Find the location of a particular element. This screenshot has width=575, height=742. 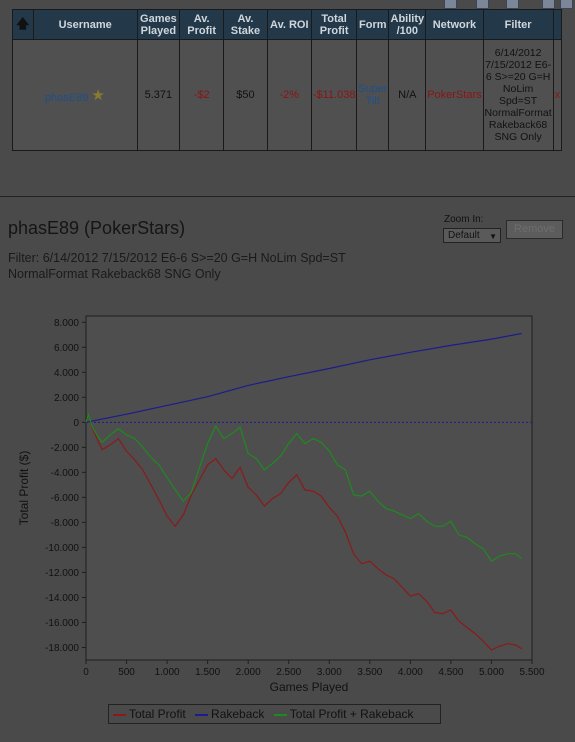

y-tick-label: -18.000 is located at coordinates (62, 648).